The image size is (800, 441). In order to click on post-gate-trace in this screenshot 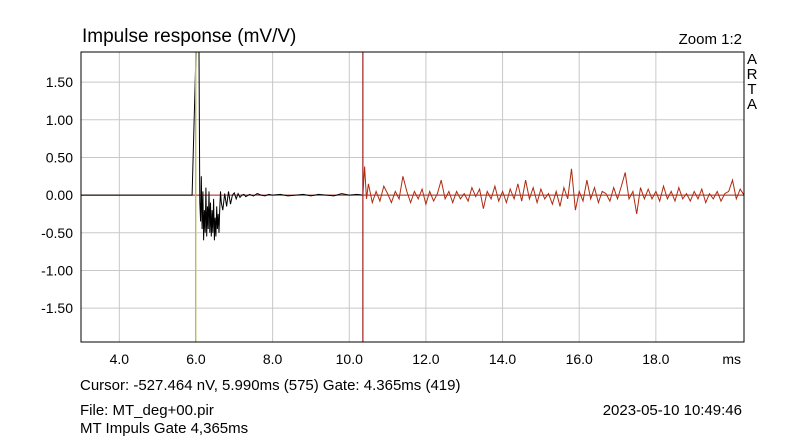, I will do `click(553, 190)`.